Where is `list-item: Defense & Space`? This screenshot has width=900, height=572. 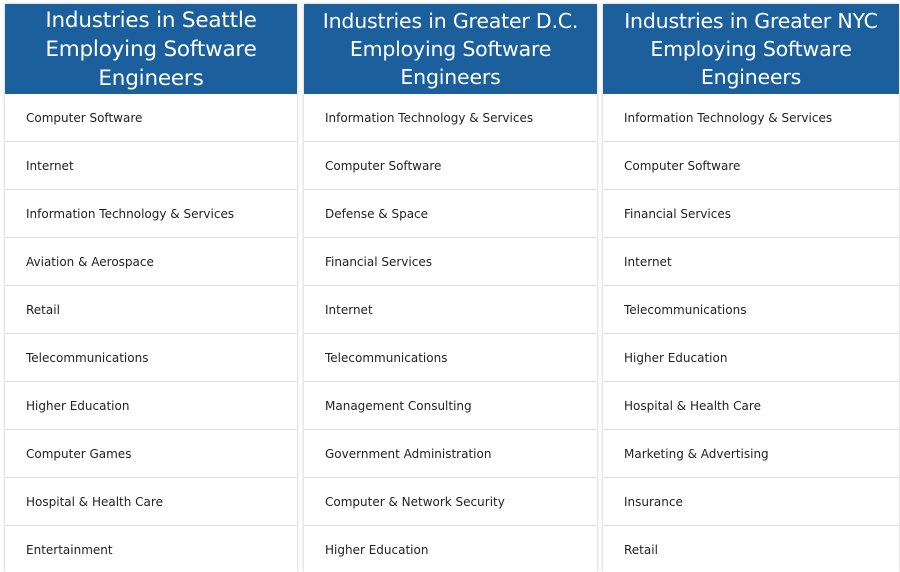 list-item: Defense & Space is located at coordinates (450, 214).